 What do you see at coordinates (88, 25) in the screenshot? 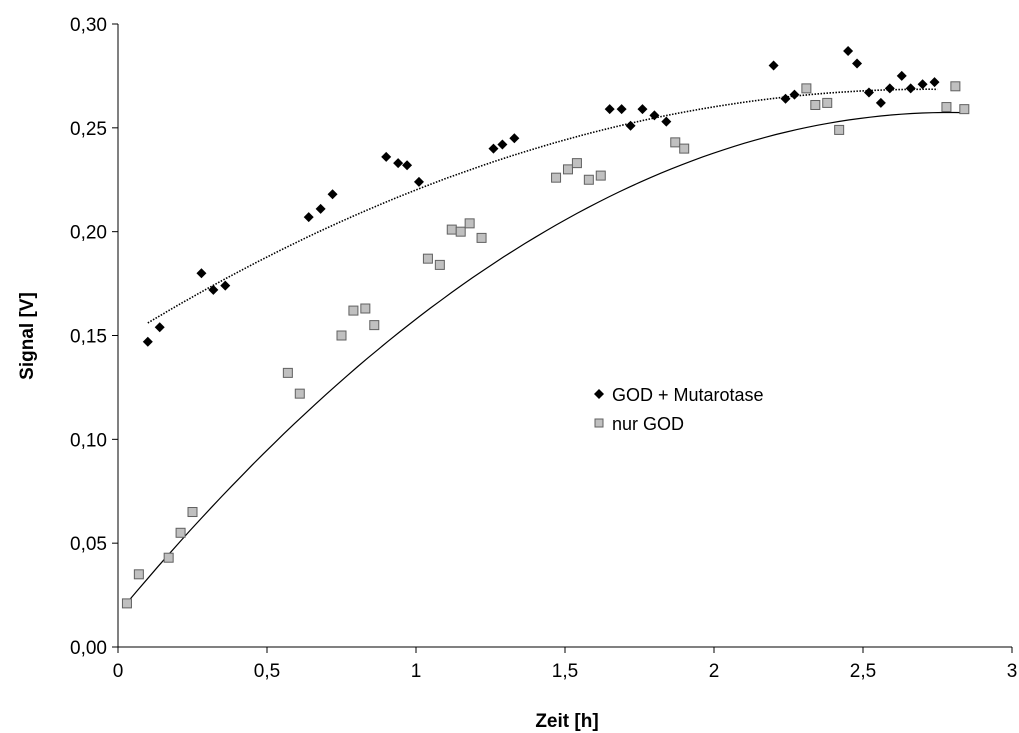
I see `y-tick-label: 0,30` at bounding box center [88, 25].